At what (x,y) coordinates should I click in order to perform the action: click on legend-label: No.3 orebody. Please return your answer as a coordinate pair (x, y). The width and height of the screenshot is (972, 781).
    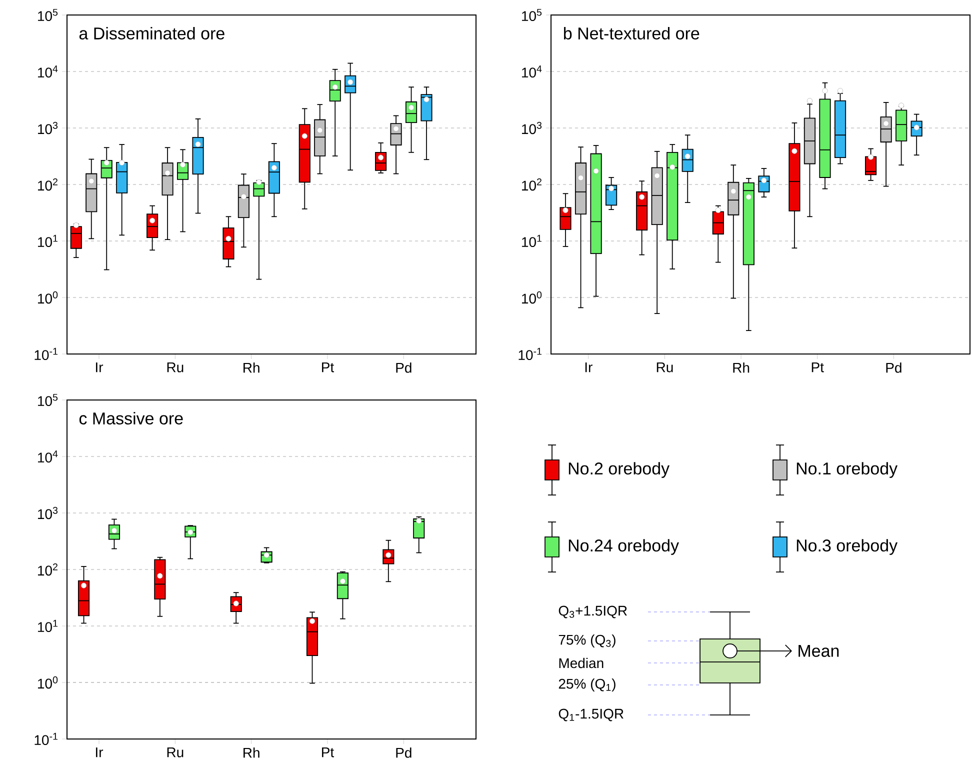
    Looking at the image, I should click on (847, 547).